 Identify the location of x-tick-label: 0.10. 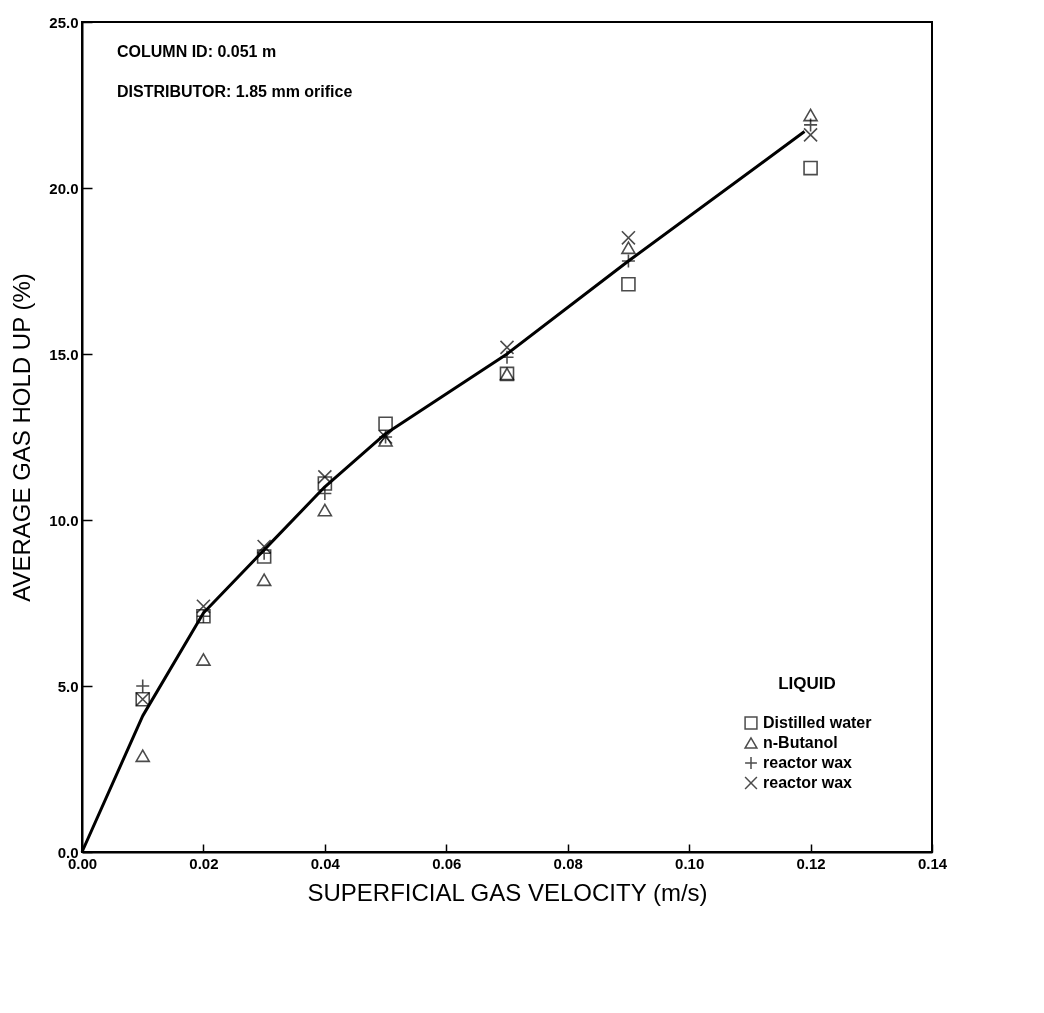
(690, 863).